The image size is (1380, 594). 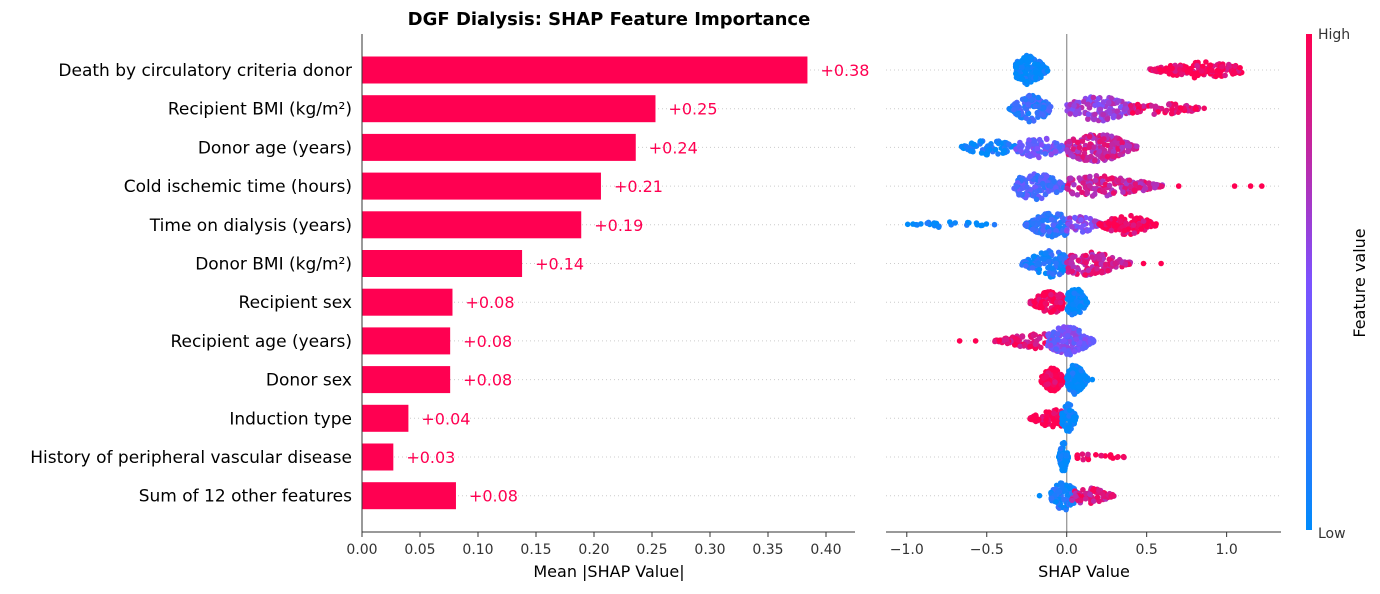 I want to click on category-label: Donor BMI (kg/m²), so click(x=273, y=265).